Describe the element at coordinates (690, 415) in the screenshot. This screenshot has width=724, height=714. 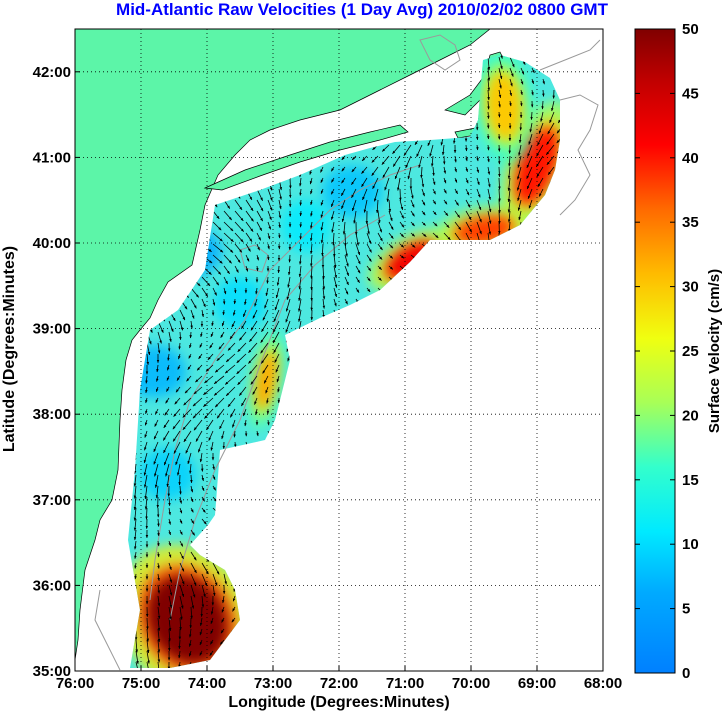
I see `colorbar-tick-label: 20` at that location.